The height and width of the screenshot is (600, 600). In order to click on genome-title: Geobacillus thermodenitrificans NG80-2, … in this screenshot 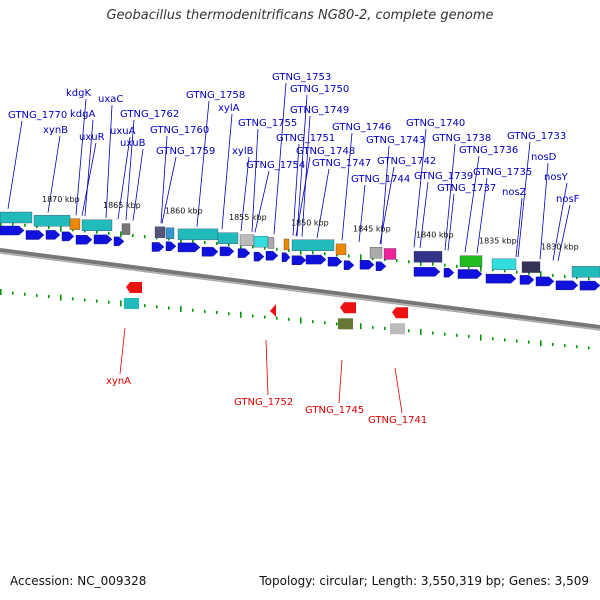, I will do `click(300, 15)`.